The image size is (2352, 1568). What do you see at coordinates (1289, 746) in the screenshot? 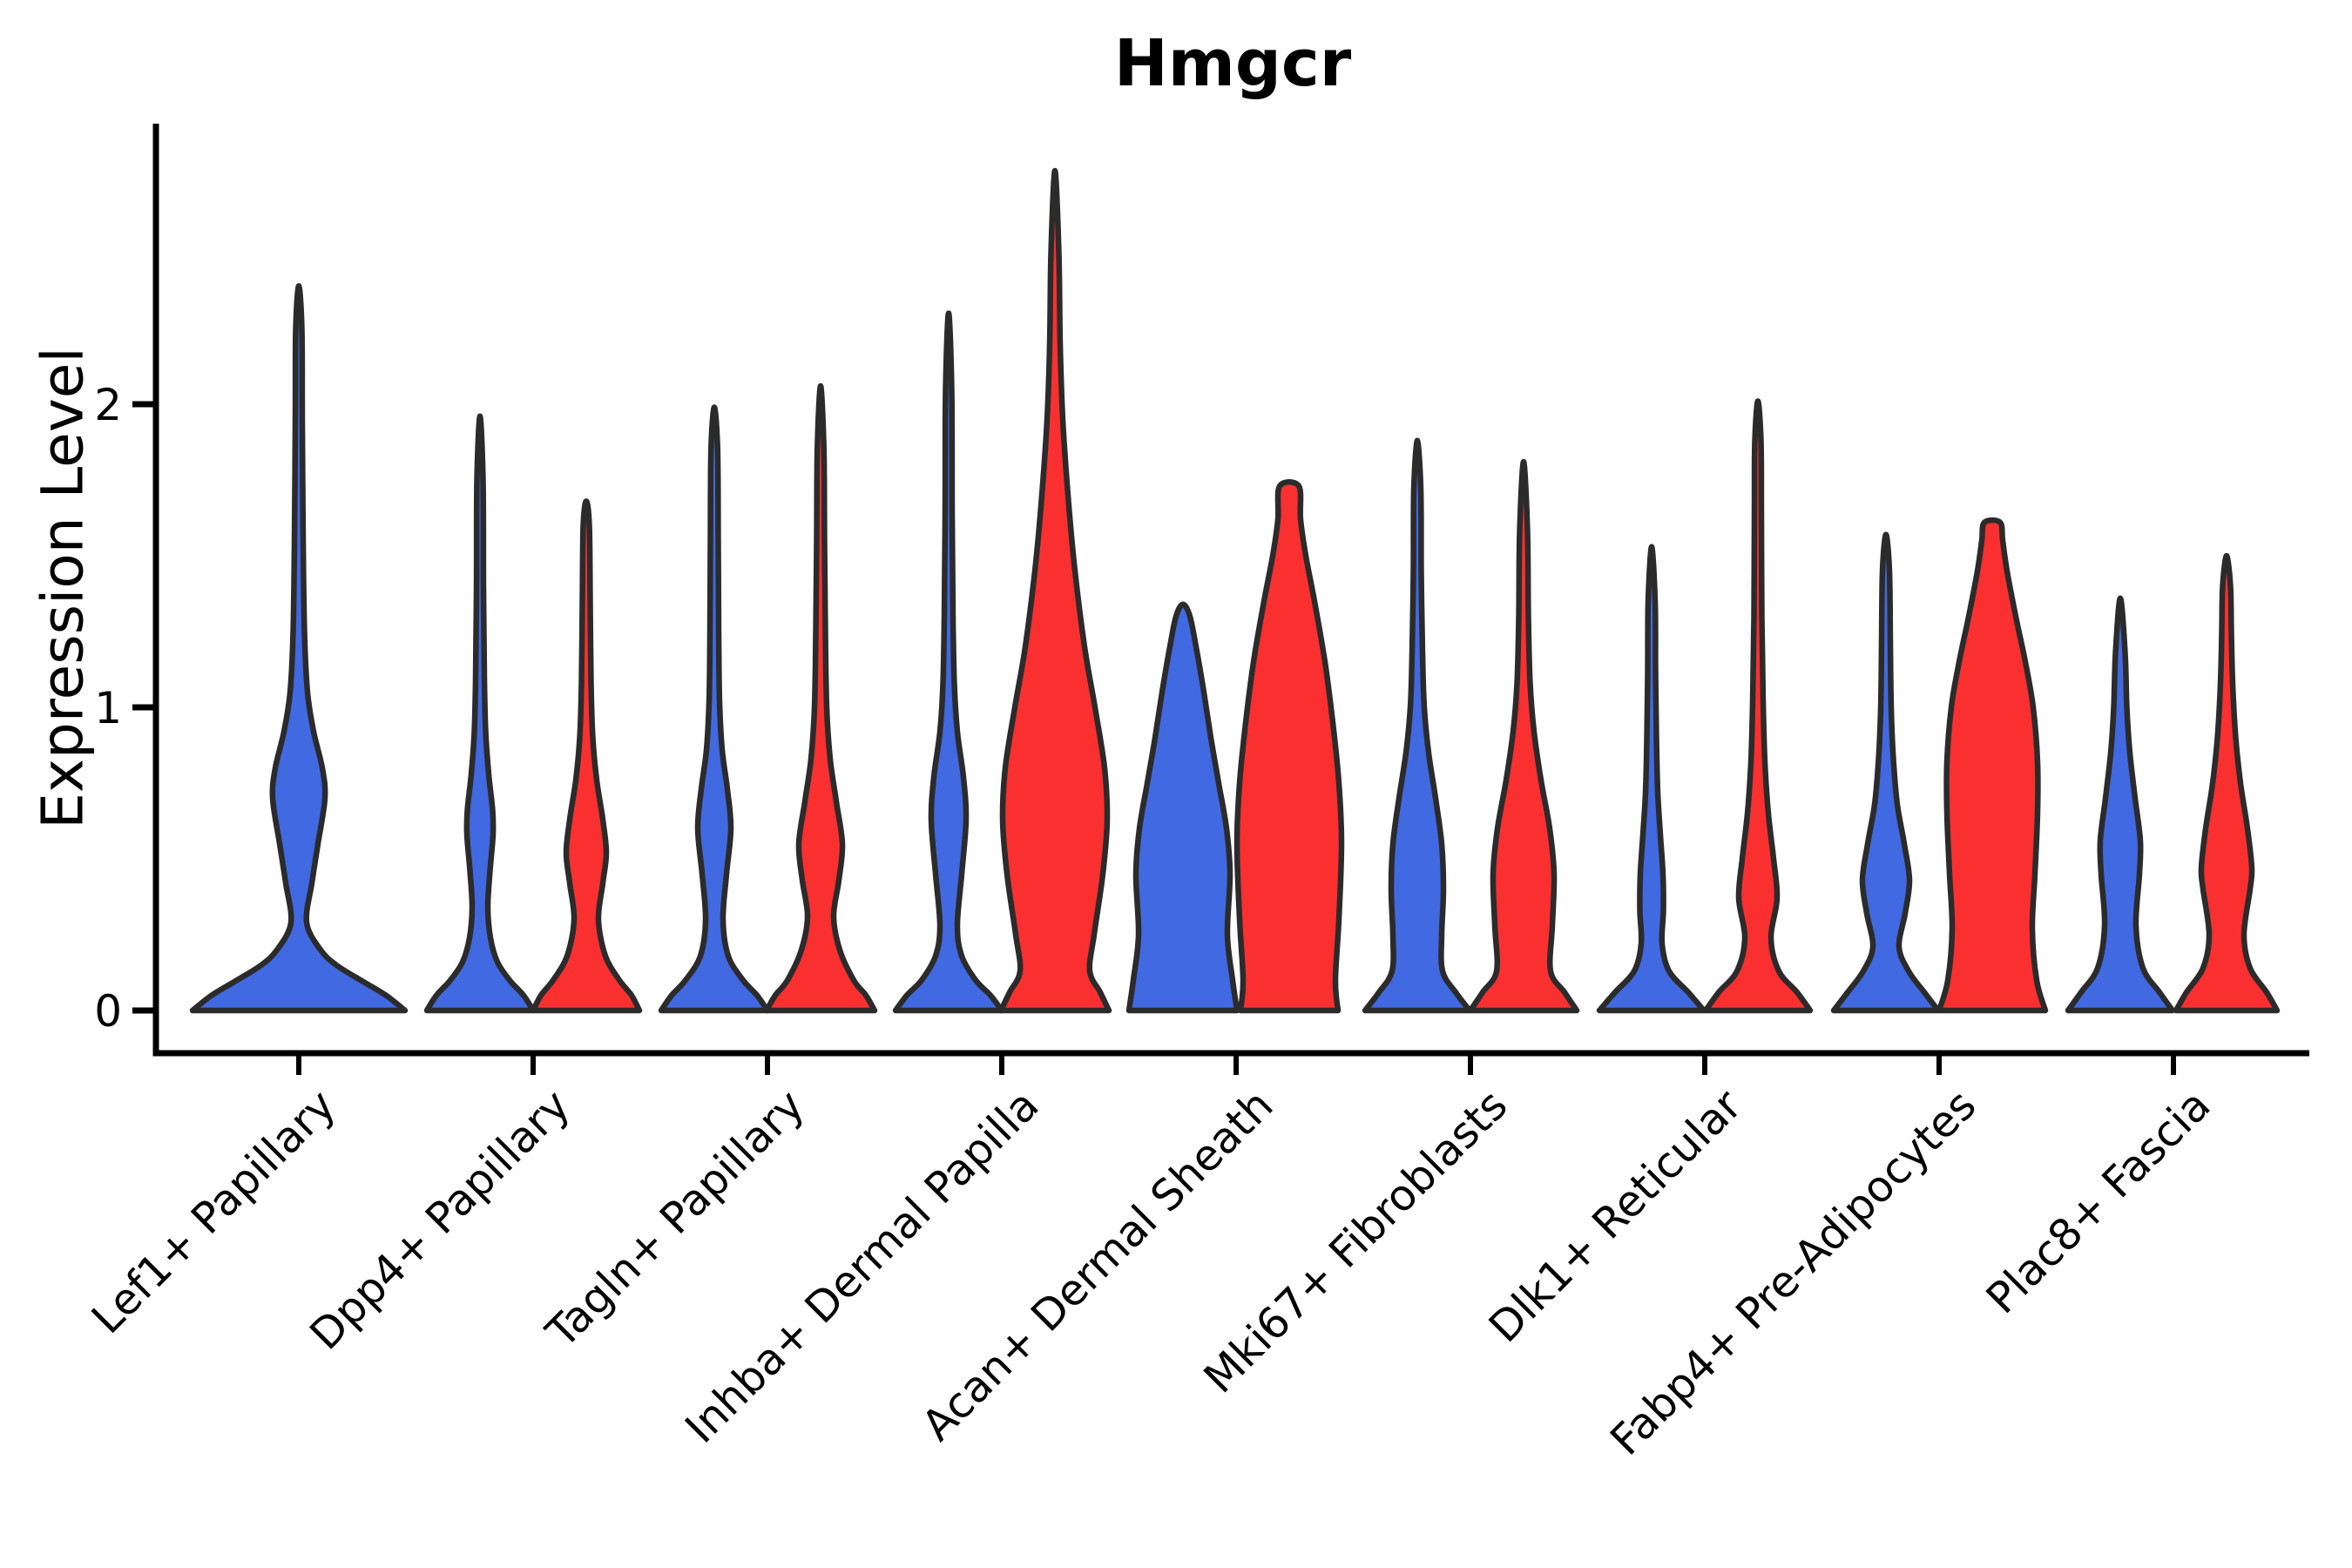
I see `violin-acan+-red` at bounding box center [1289, 746].